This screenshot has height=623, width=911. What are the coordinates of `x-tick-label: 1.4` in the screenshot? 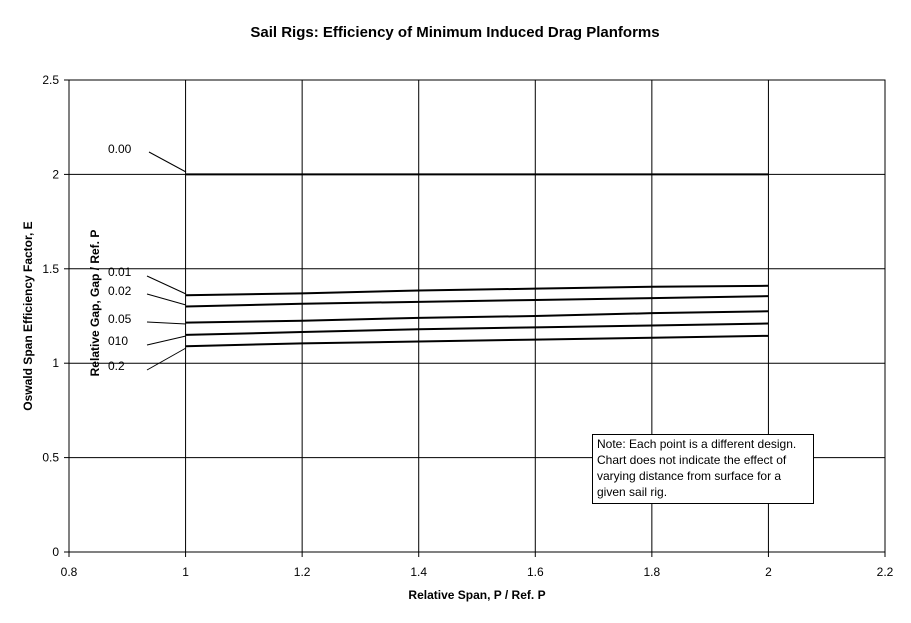 It's located at (418, 572).